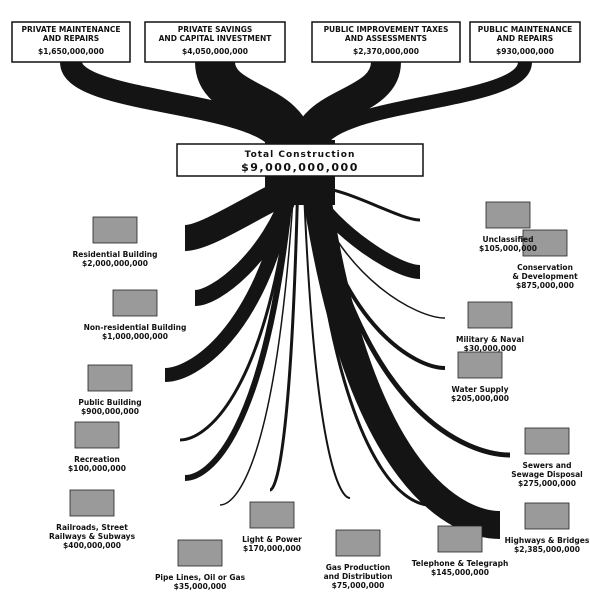 This screenshot has width=590, height=606. I want to click on destination-amount: $170,000,000, so click(272, 548).